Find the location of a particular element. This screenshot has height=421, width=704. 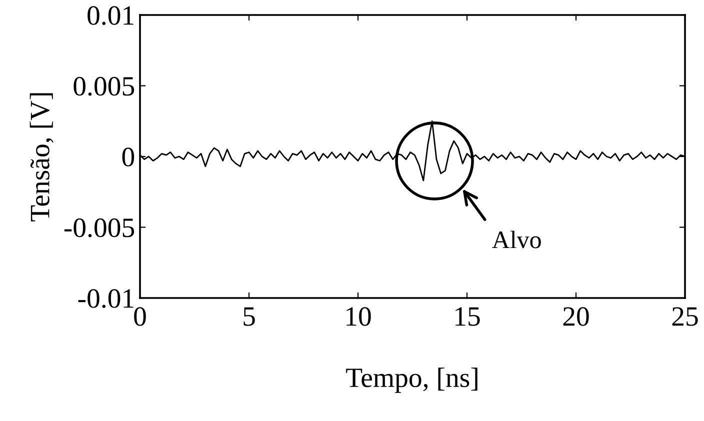

annotation: Alvo is located at coordinates (516, 239).